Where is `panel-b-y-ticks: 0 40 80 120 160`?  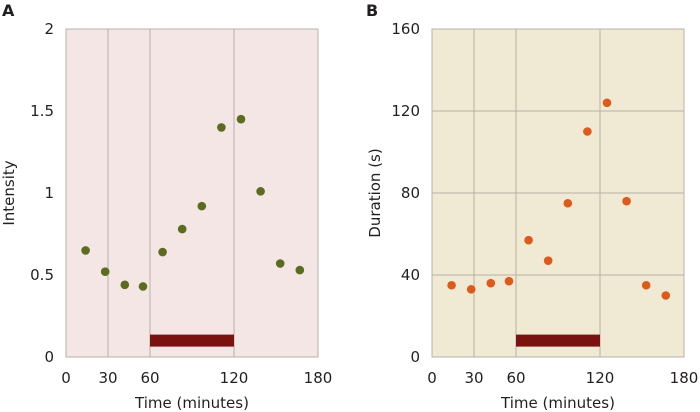 panel-b-y-ticks: 0 40 80 120 160 is located at coordinates (405, 193).